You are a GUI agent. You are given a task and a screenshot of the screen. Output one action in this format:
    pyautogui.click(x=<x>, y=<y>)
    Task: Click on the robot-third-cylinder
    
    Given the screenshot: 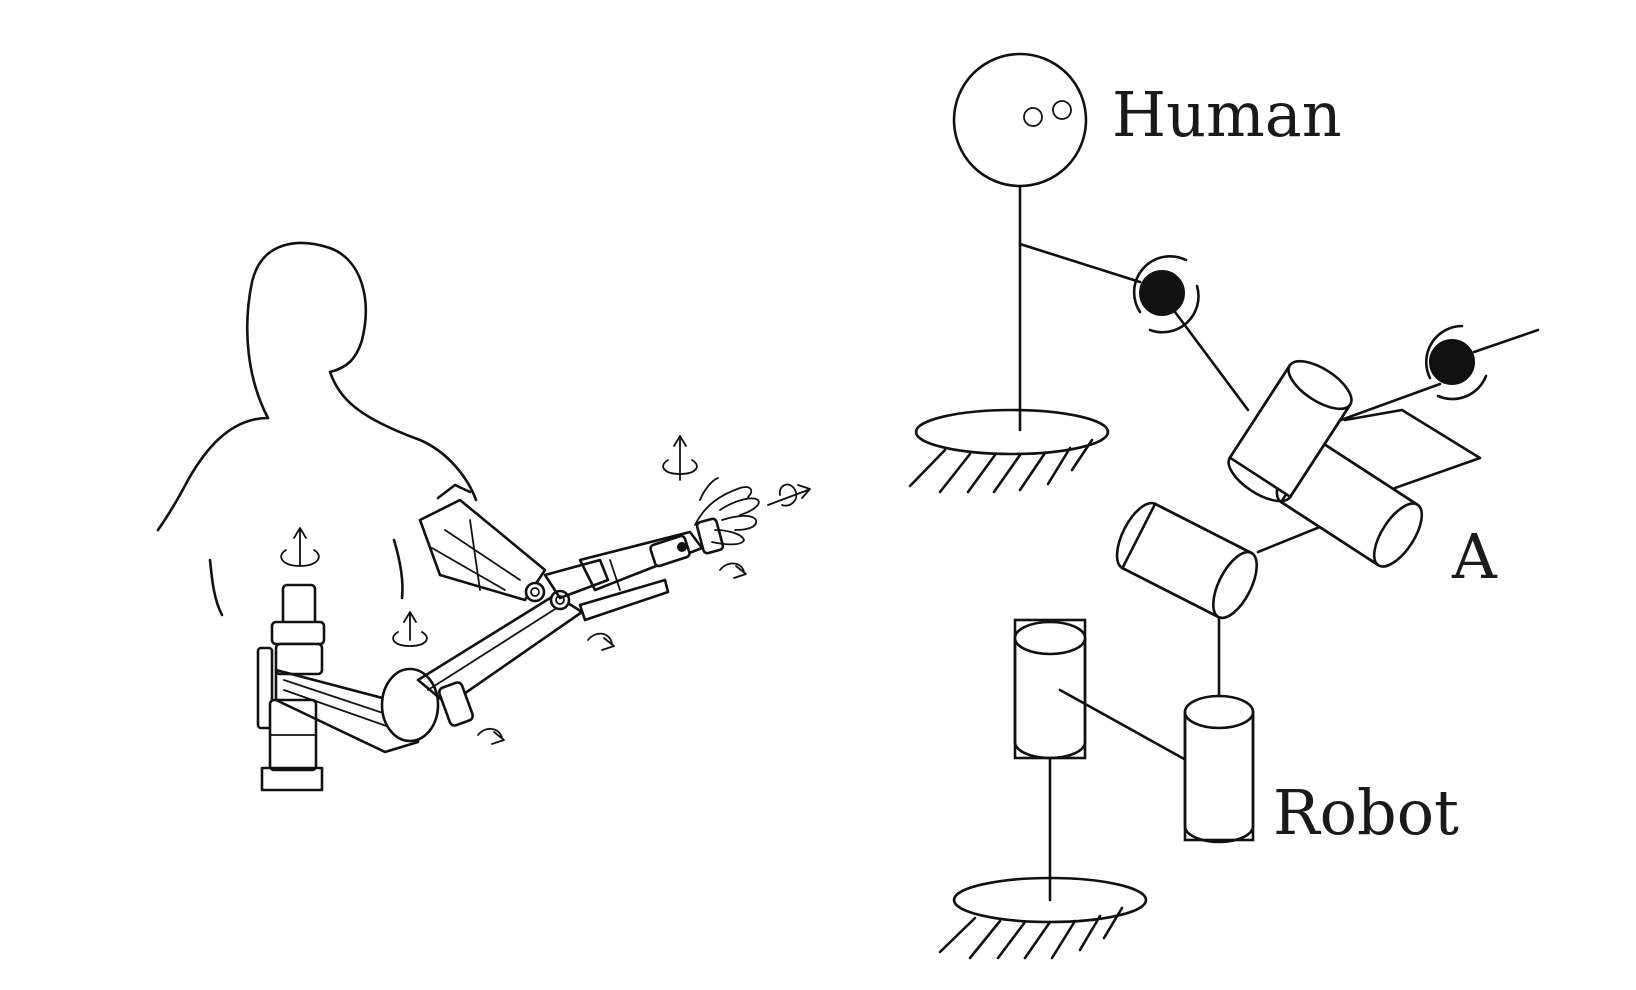 What is the action you would take?
    pyautogui.click(x=1186, y=560)
    